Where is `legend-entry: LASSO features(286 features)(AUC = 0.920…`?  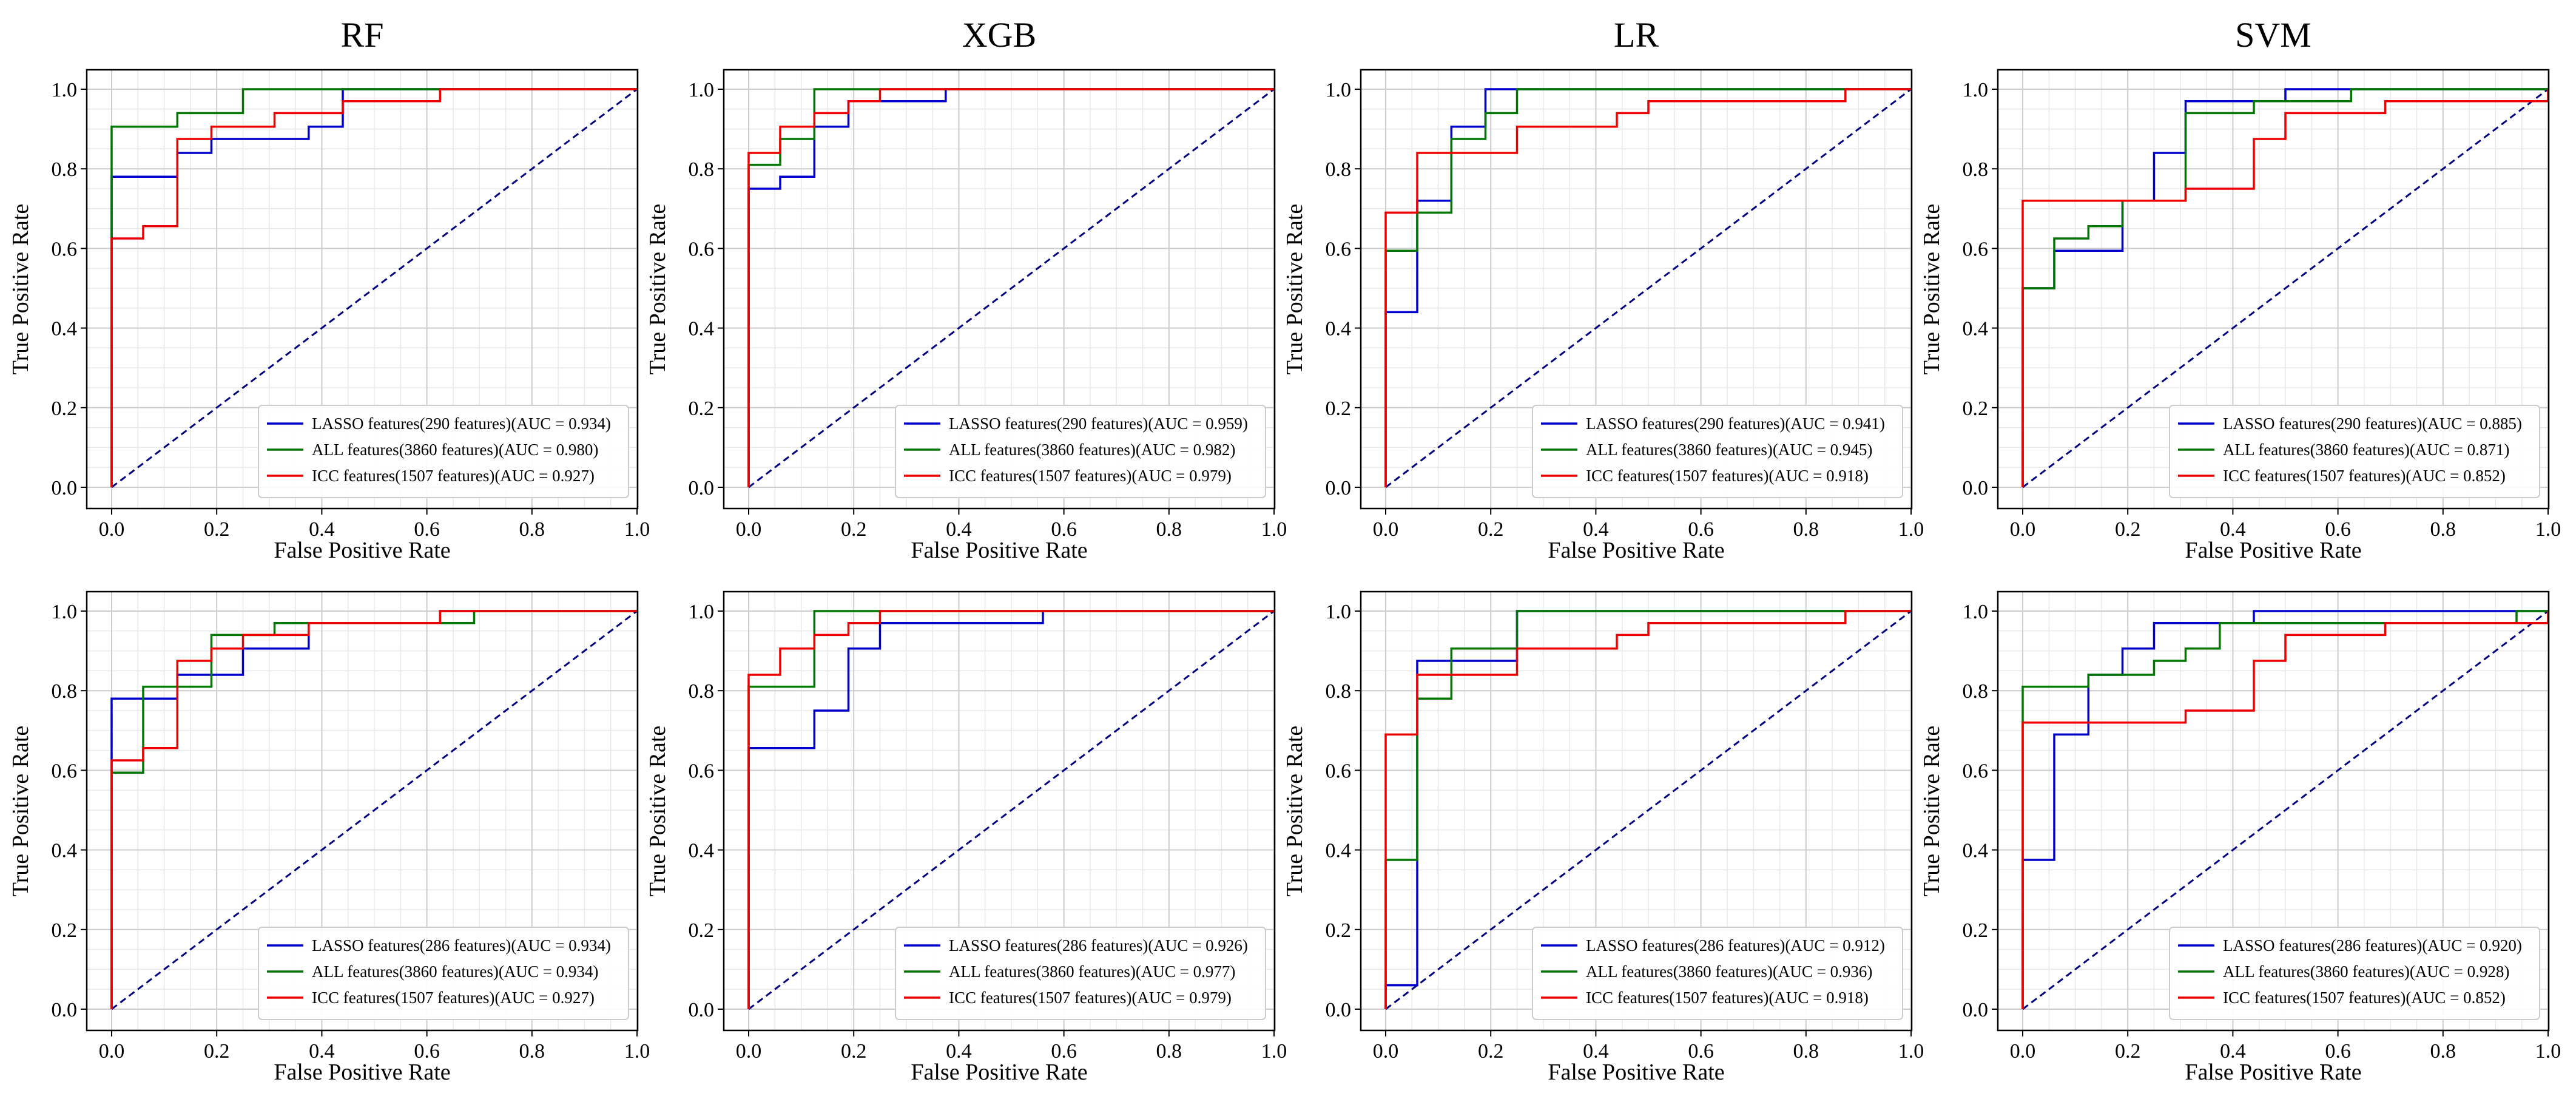 legend-entry: LASSO features(286 features)(AUC = 0.920… is located at coordinates (2372, 945).